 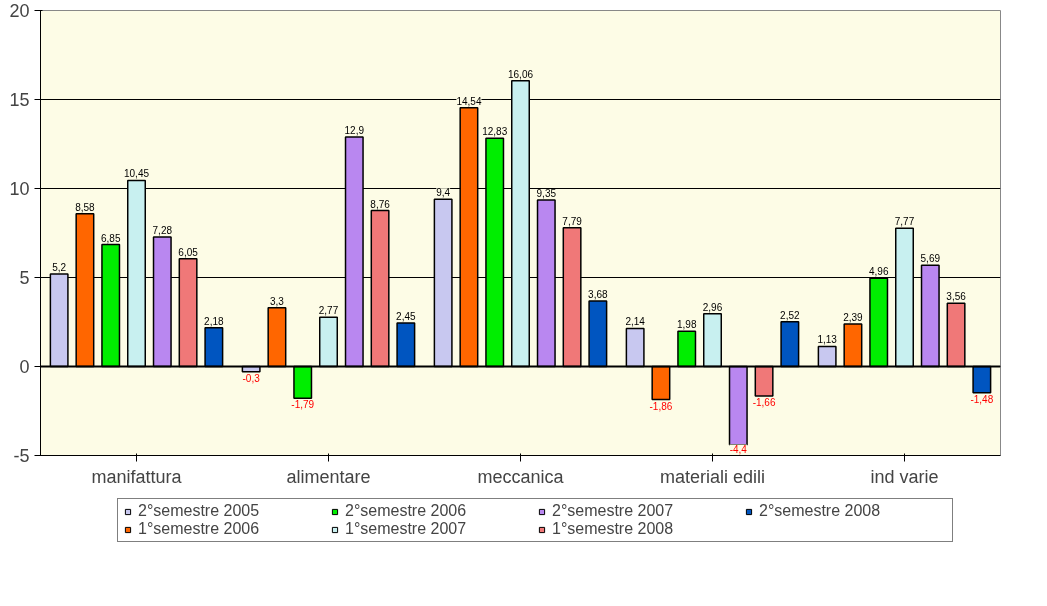 I want to click on x-tick-label: alimentare, so click(x=328, y=476).